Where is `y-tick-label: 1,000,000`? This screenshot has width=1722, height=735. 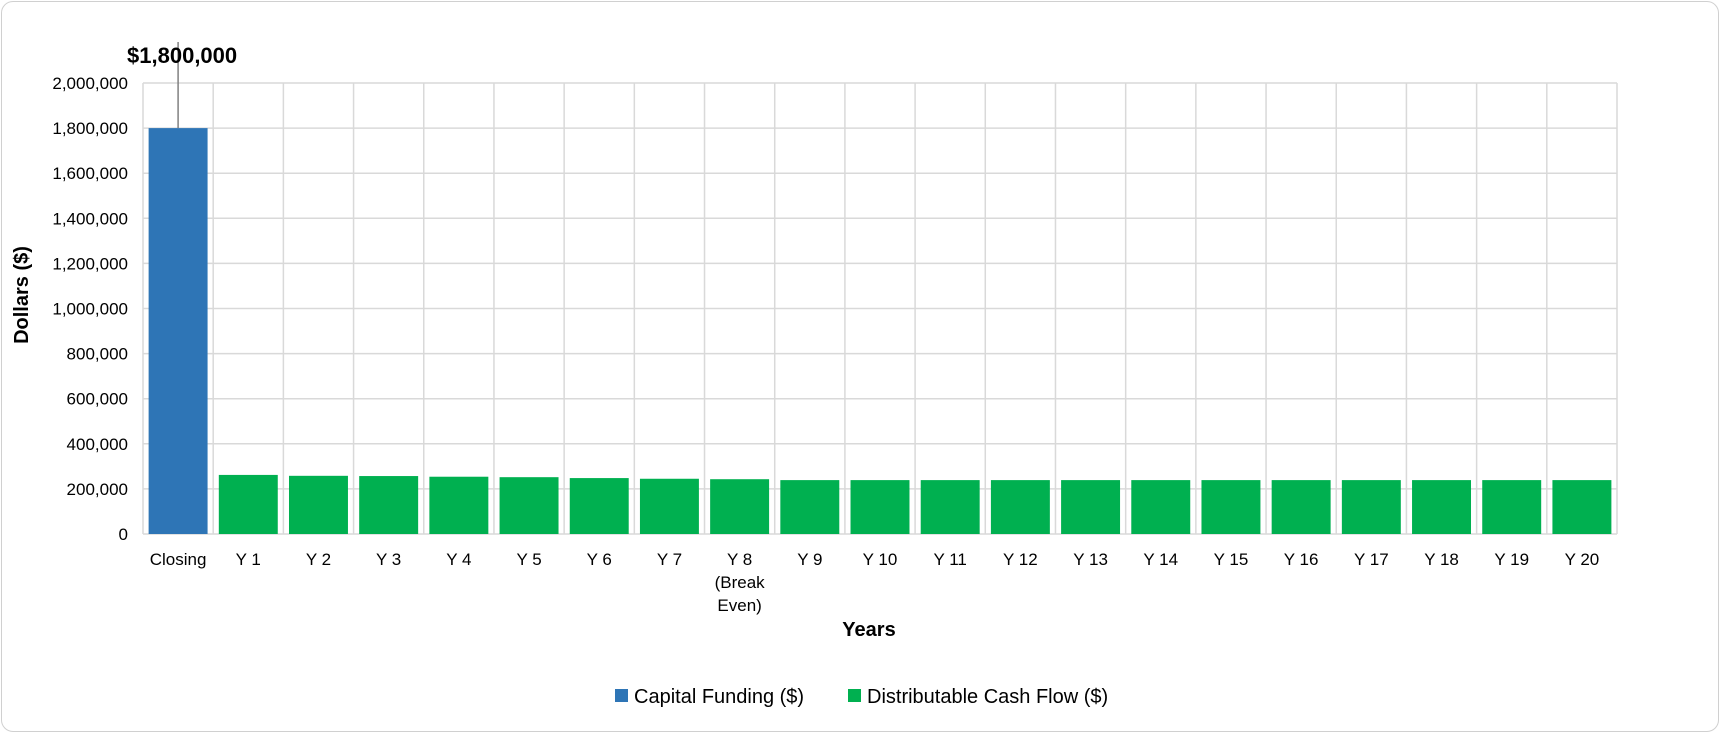 y-tick-label: 1,000,000 is located at coordinates (90, 309).